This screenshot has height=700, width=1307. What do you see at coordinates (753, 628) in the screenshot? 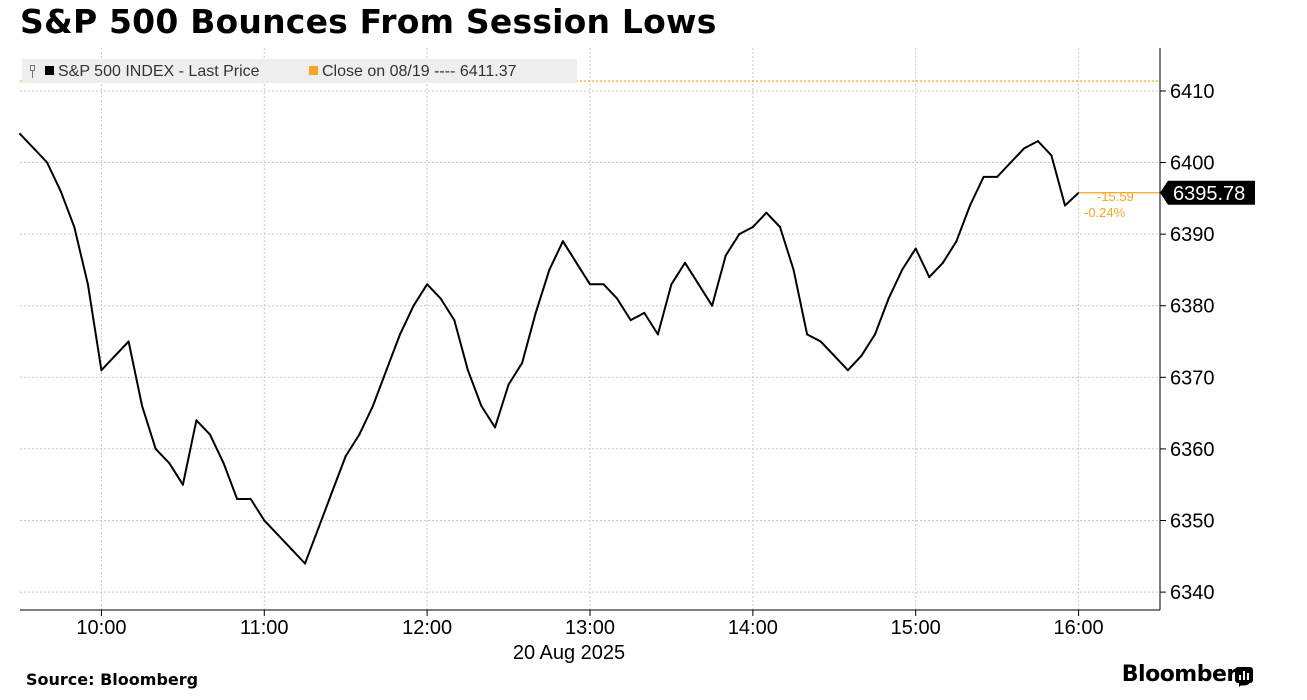
I see `x-tick-label: 14:00` at bounding box center [753, 628].